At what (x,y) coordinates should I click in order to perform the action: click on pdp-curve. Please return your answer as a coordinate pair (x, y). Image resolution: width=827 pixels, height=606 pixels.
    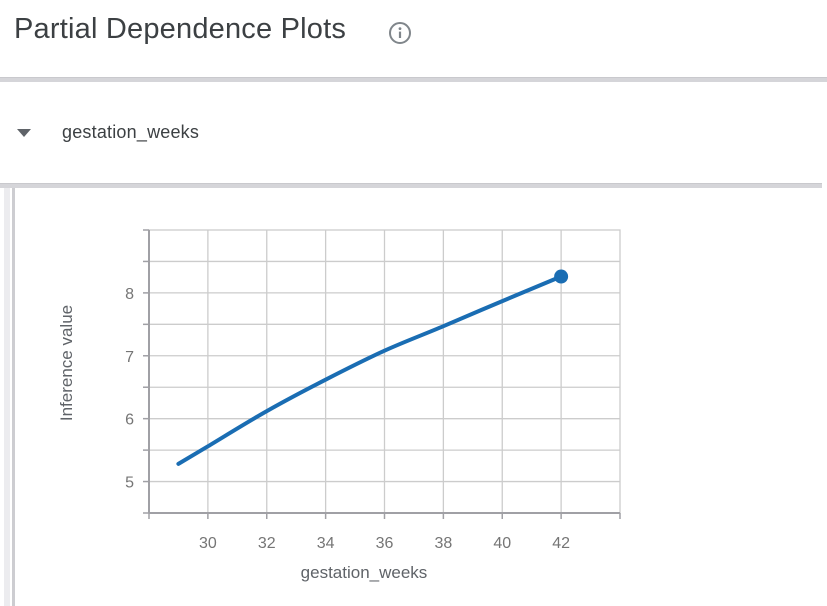
    Looking at the image, I should click on (370, 370).